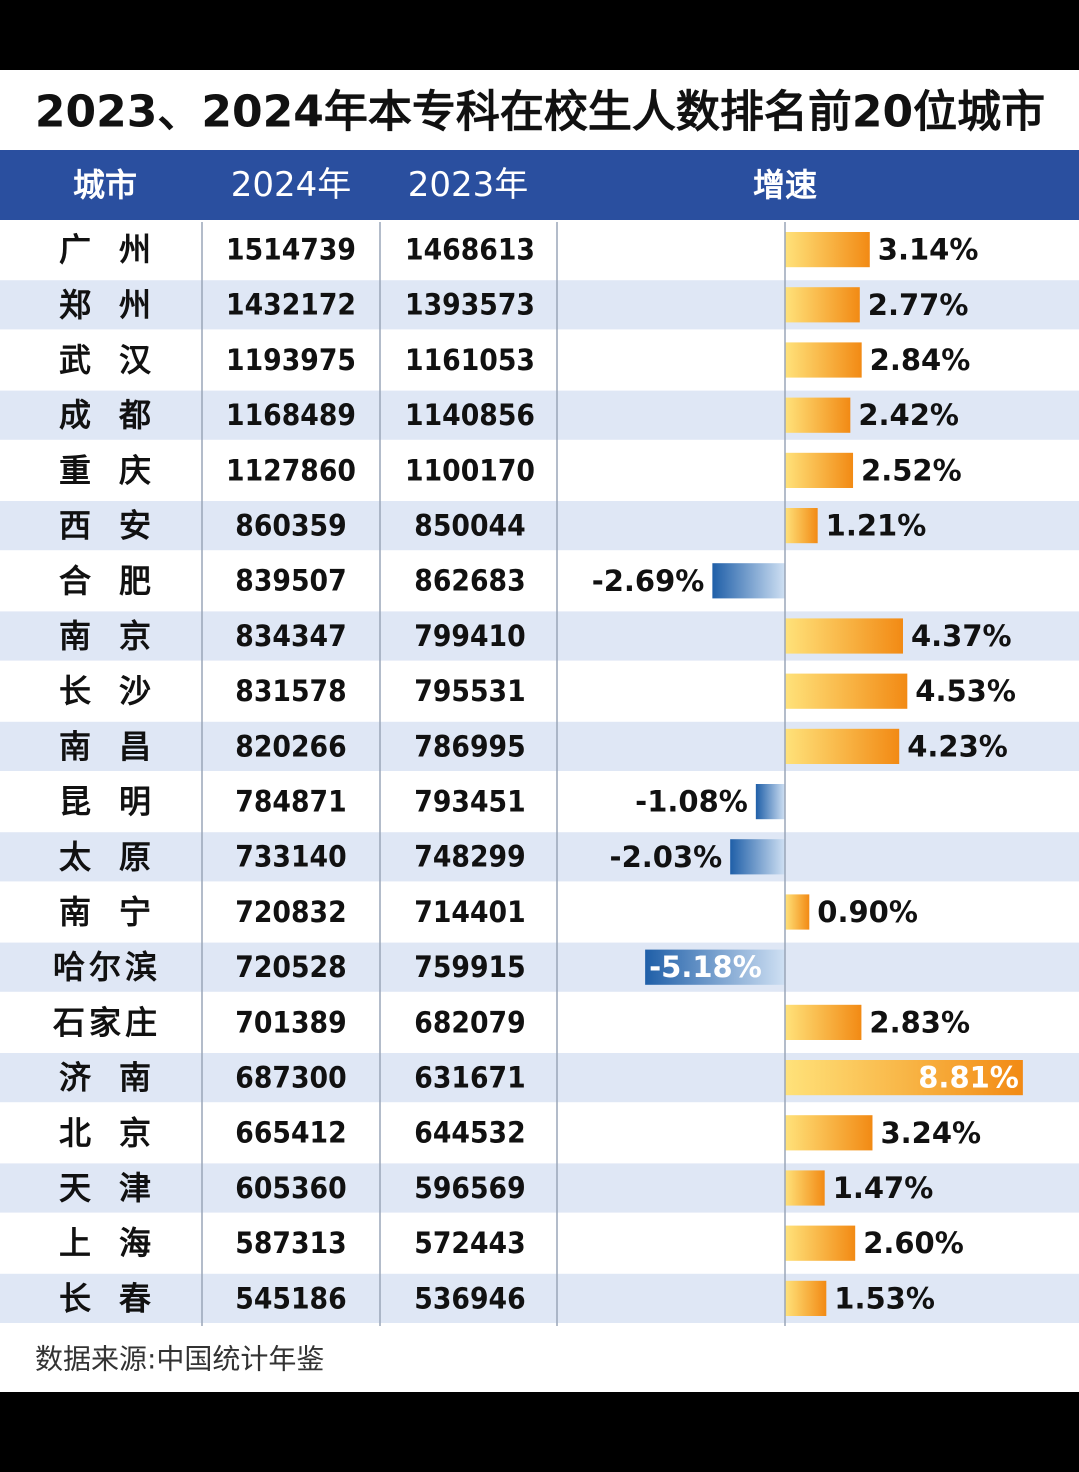  What do you see at coordinates (961, 636) in the screenshot?
I see `growth-label: 4.37%` at bounding box center [961, 636].